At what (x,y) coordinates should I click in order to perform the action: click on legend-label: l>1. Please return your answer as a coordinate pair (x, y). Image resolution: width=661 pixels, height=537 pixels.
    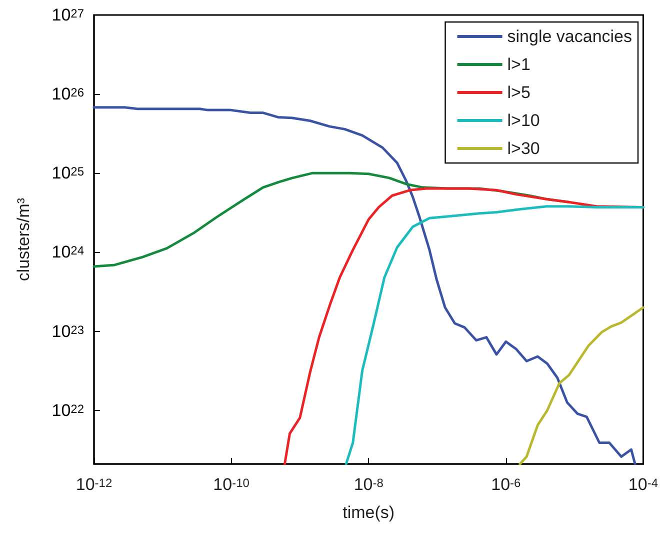
    Looking at the image, I should click on (518, 64).